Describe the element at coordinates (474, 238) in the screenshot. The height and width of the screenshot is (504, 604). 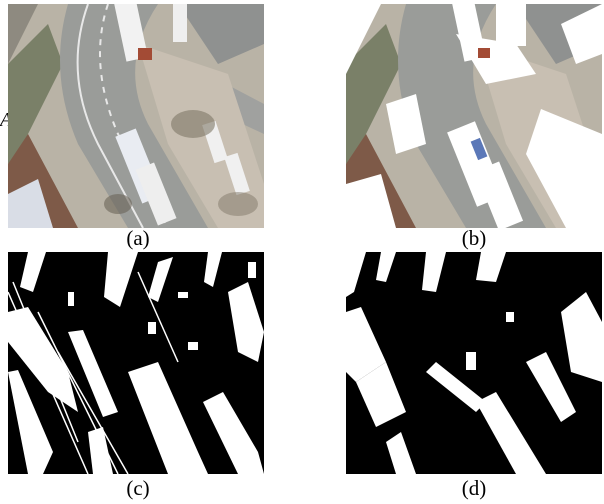
I see `caption-b: (b)` at that location.